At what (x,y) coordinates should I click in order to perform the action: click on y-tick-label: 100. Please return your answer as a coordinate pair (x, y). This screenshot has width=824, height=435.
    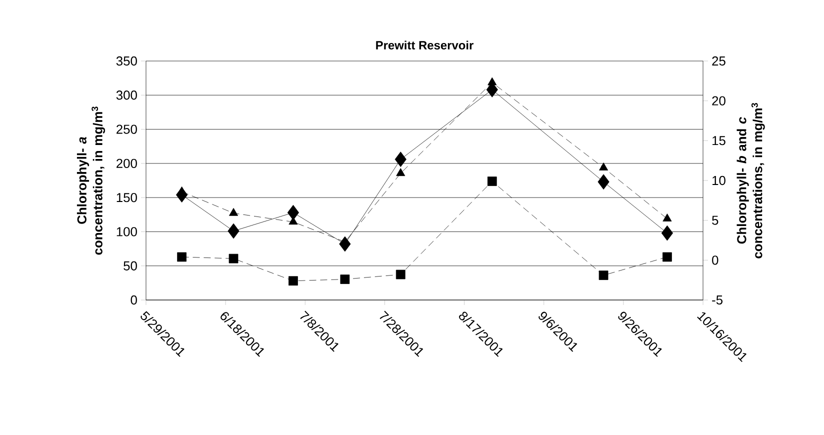
    Looking at the image, I should click on (126, 231).